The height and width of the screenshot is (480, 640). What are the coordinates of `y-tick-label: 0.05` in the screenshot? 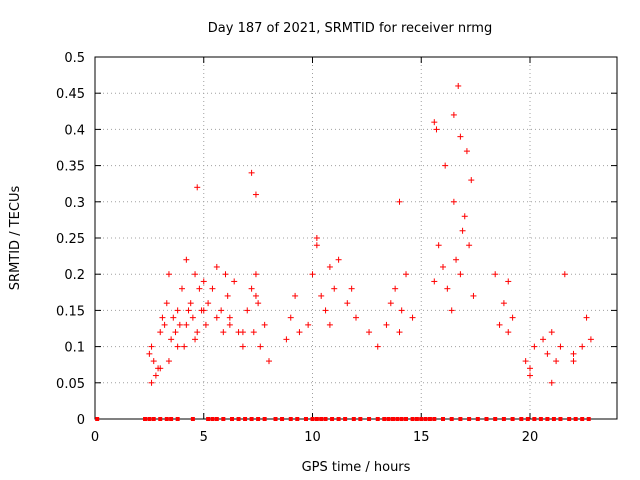 It's located at (70, 384).